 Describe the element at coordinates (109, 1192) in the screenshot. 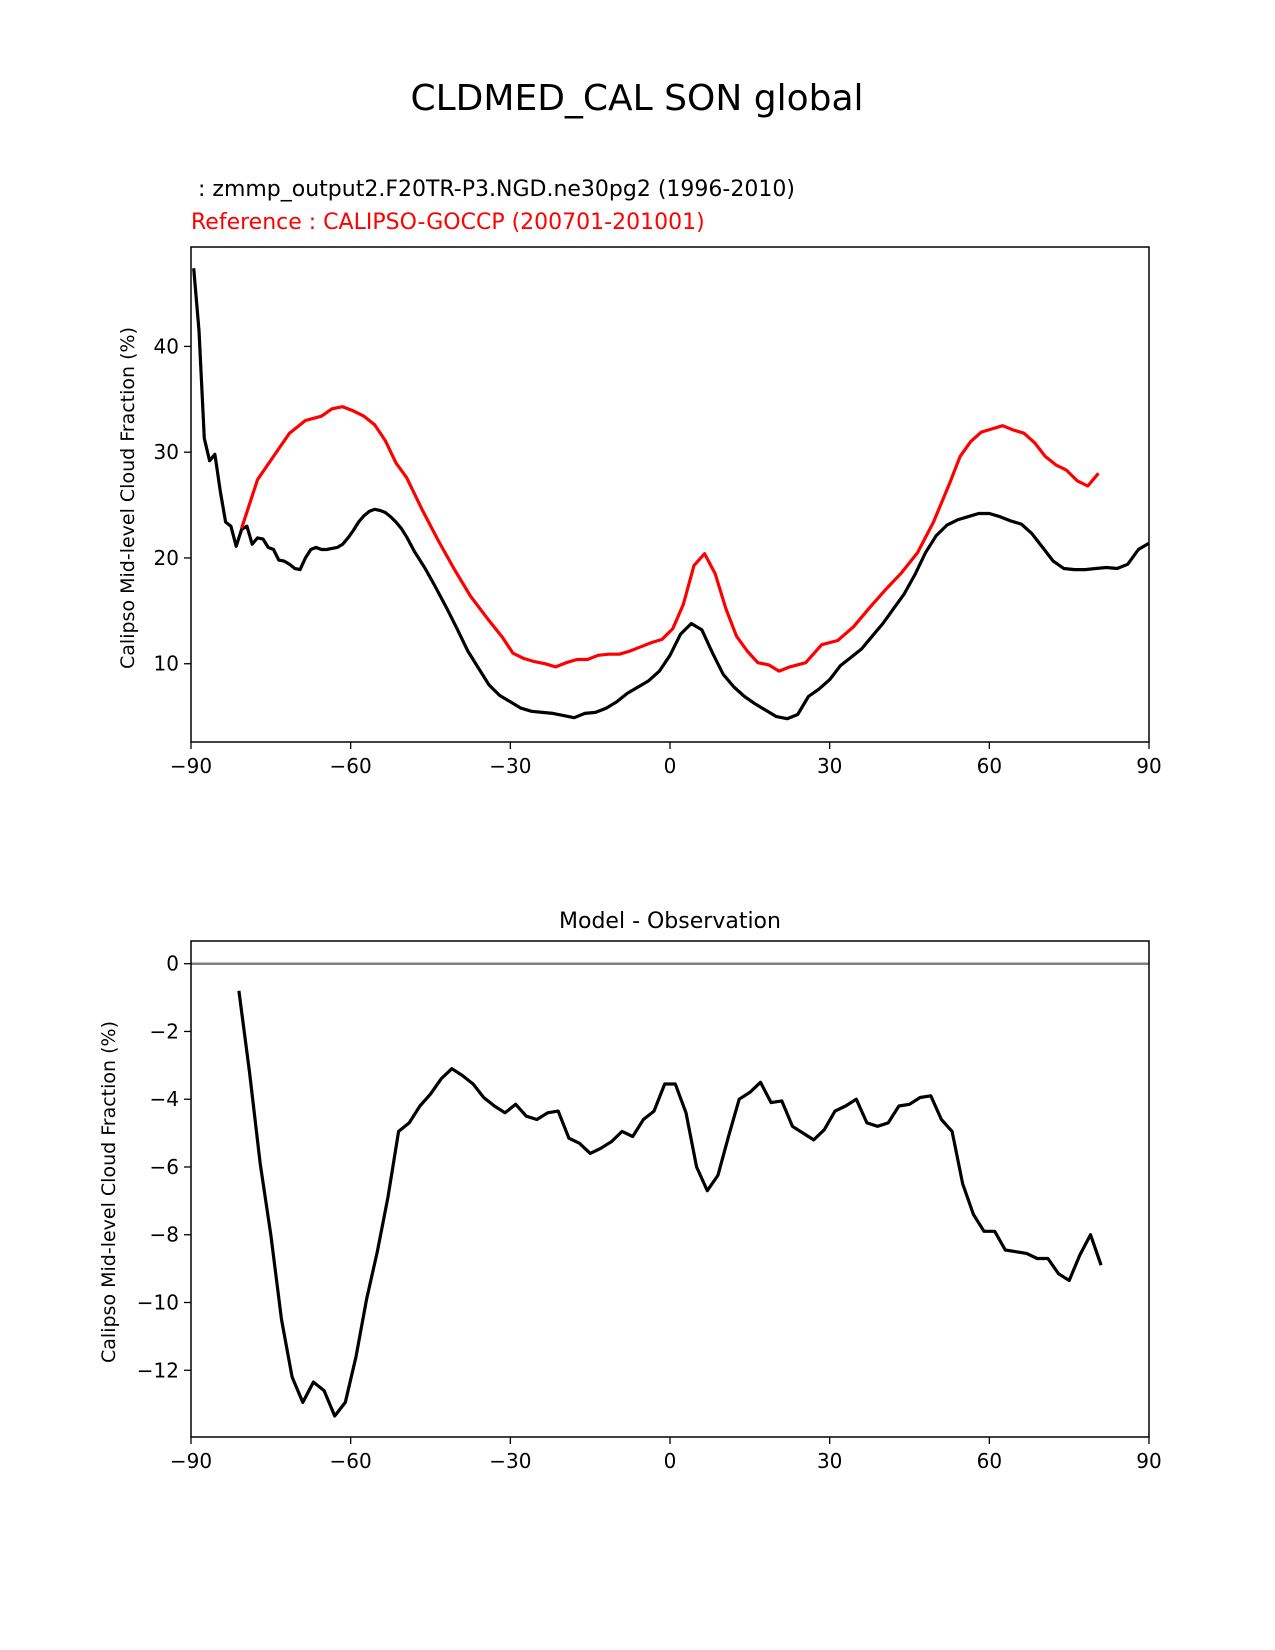

I see `bottom-y-axis-label: Calipso Mid-level Cloud Fraction (%)` at that location.